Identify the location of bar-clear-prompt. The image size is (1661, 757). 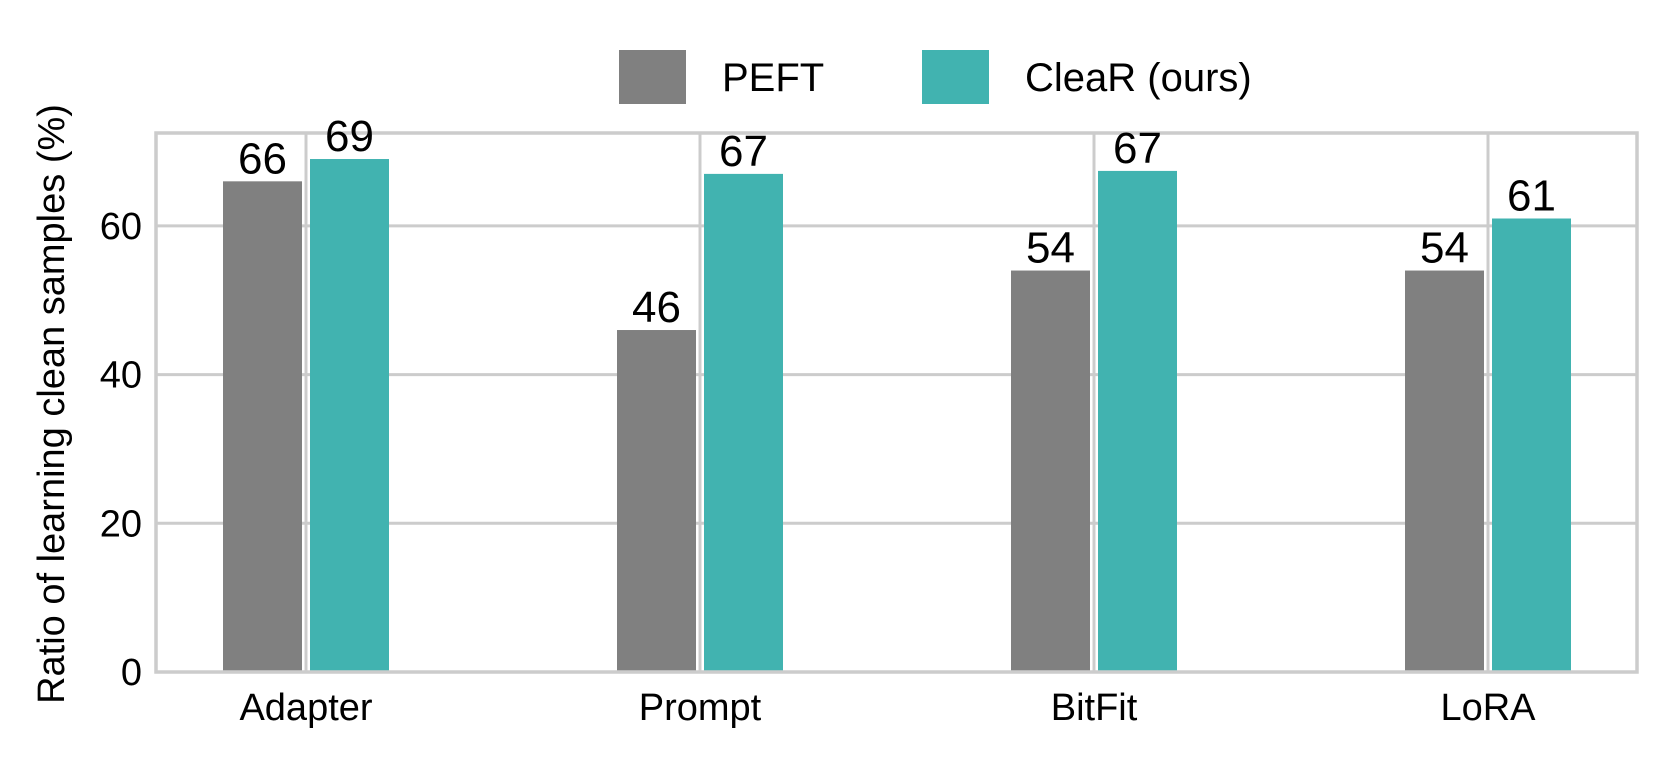
(743, 422).